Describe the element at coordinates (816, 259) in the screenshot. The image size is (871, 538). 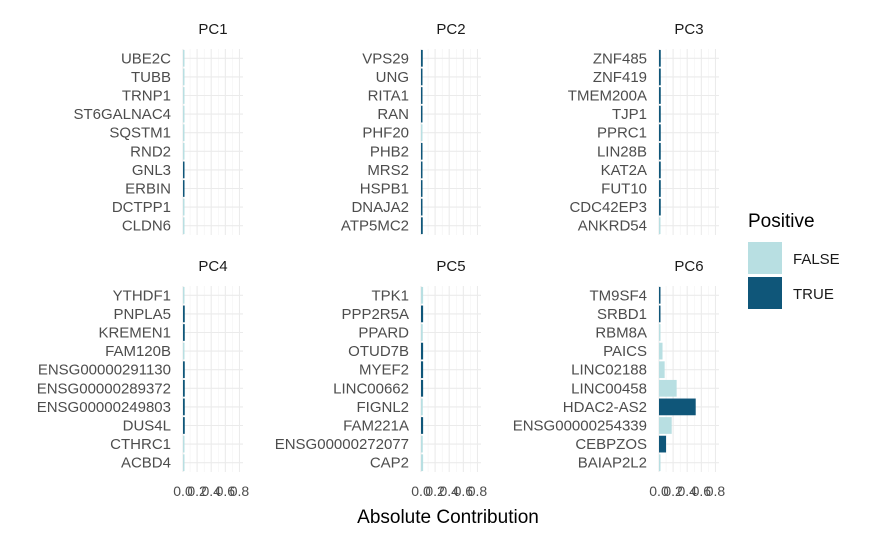
I see `legend-label-false: FALSE` at that location.